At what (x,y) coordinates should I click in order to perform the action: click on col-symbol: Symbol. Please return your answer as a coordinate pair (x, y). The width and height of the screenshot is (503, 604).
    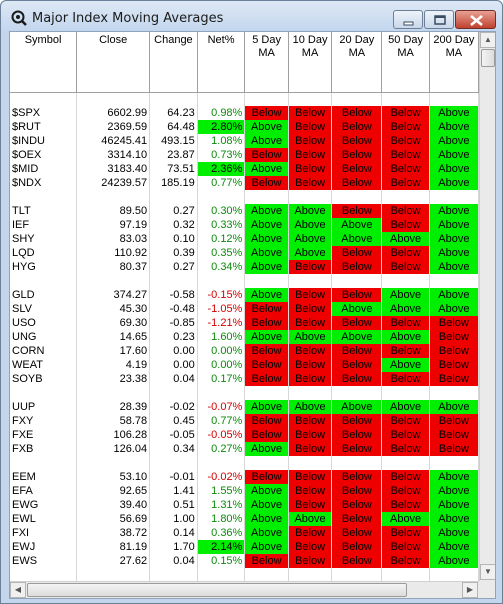
    Looking at the image, I should click on (44, 62).